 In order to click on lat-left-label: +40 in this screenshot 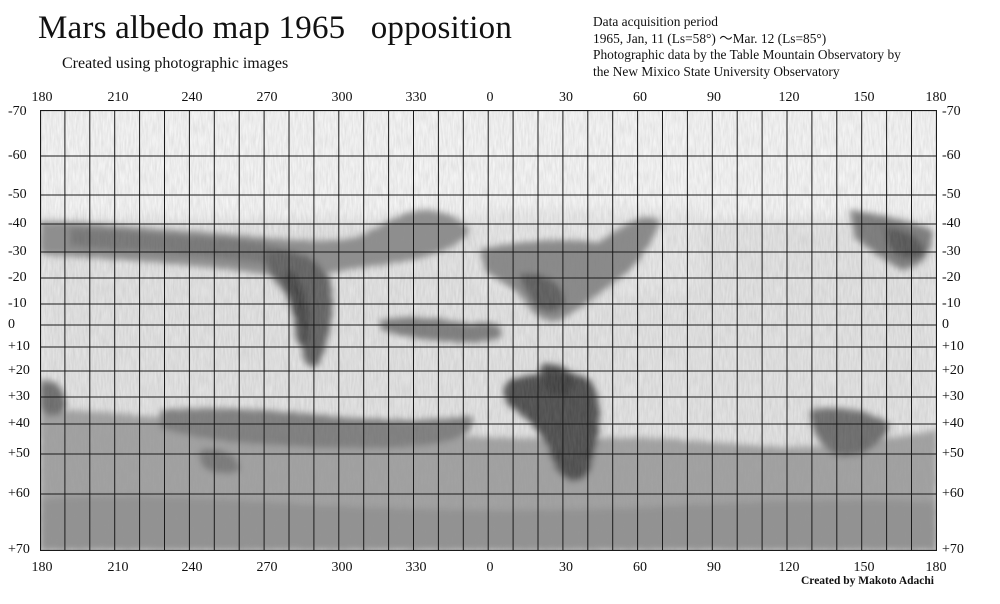, I will do `click(19, 423)`.